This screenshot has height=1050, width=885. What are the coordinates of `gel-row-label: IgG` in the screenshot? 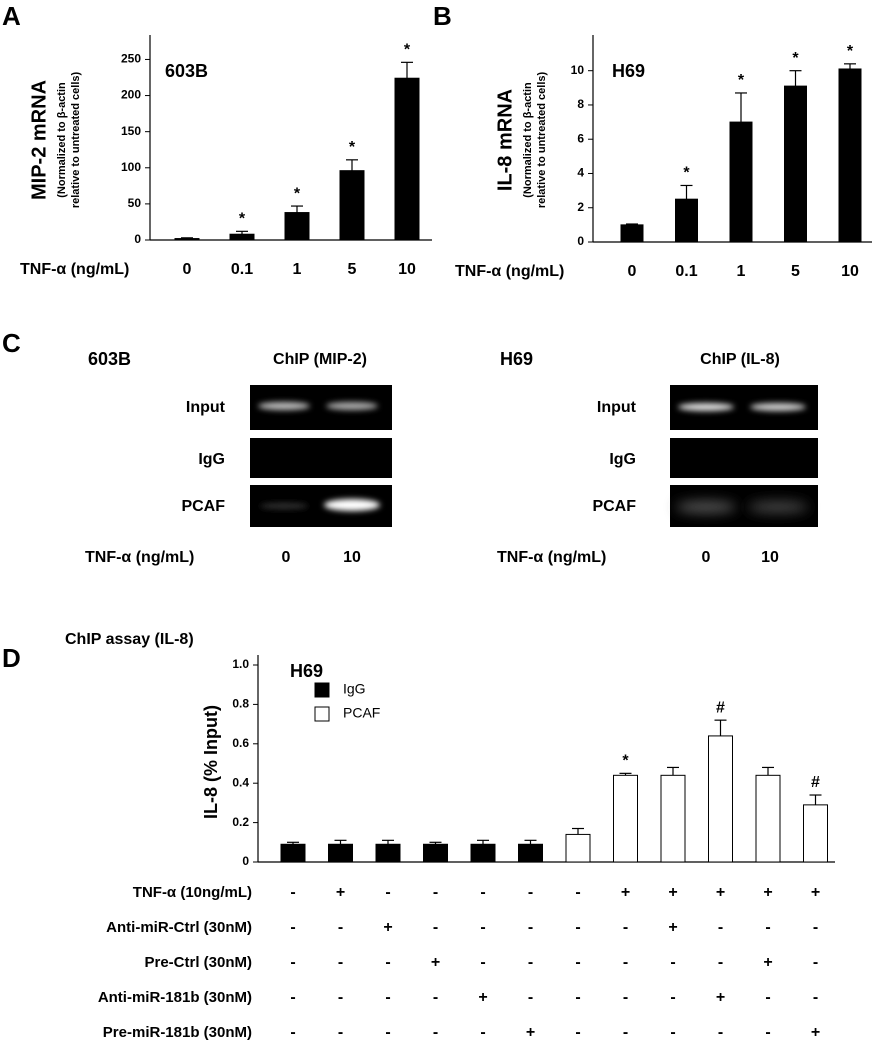 It's located at (622, 459).